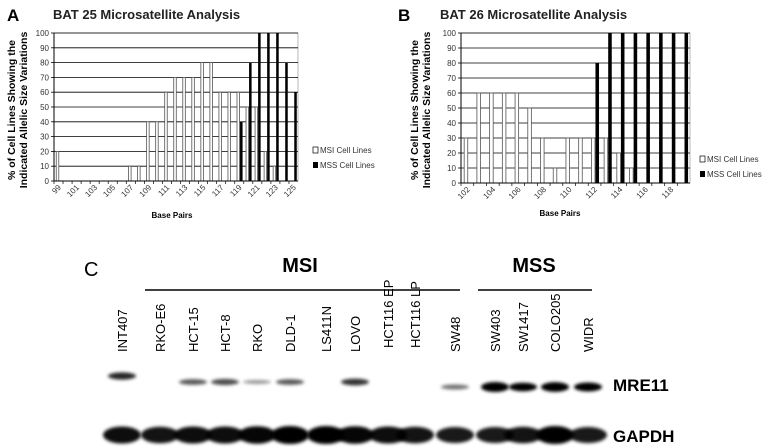 This screenshot has width=778, height=447. What do you see at coordinates (415, 110) in the screenshot?
I see `y-axis-label-b-line1: % of Cell Lines Showing the` at bounding box center [415, 110].